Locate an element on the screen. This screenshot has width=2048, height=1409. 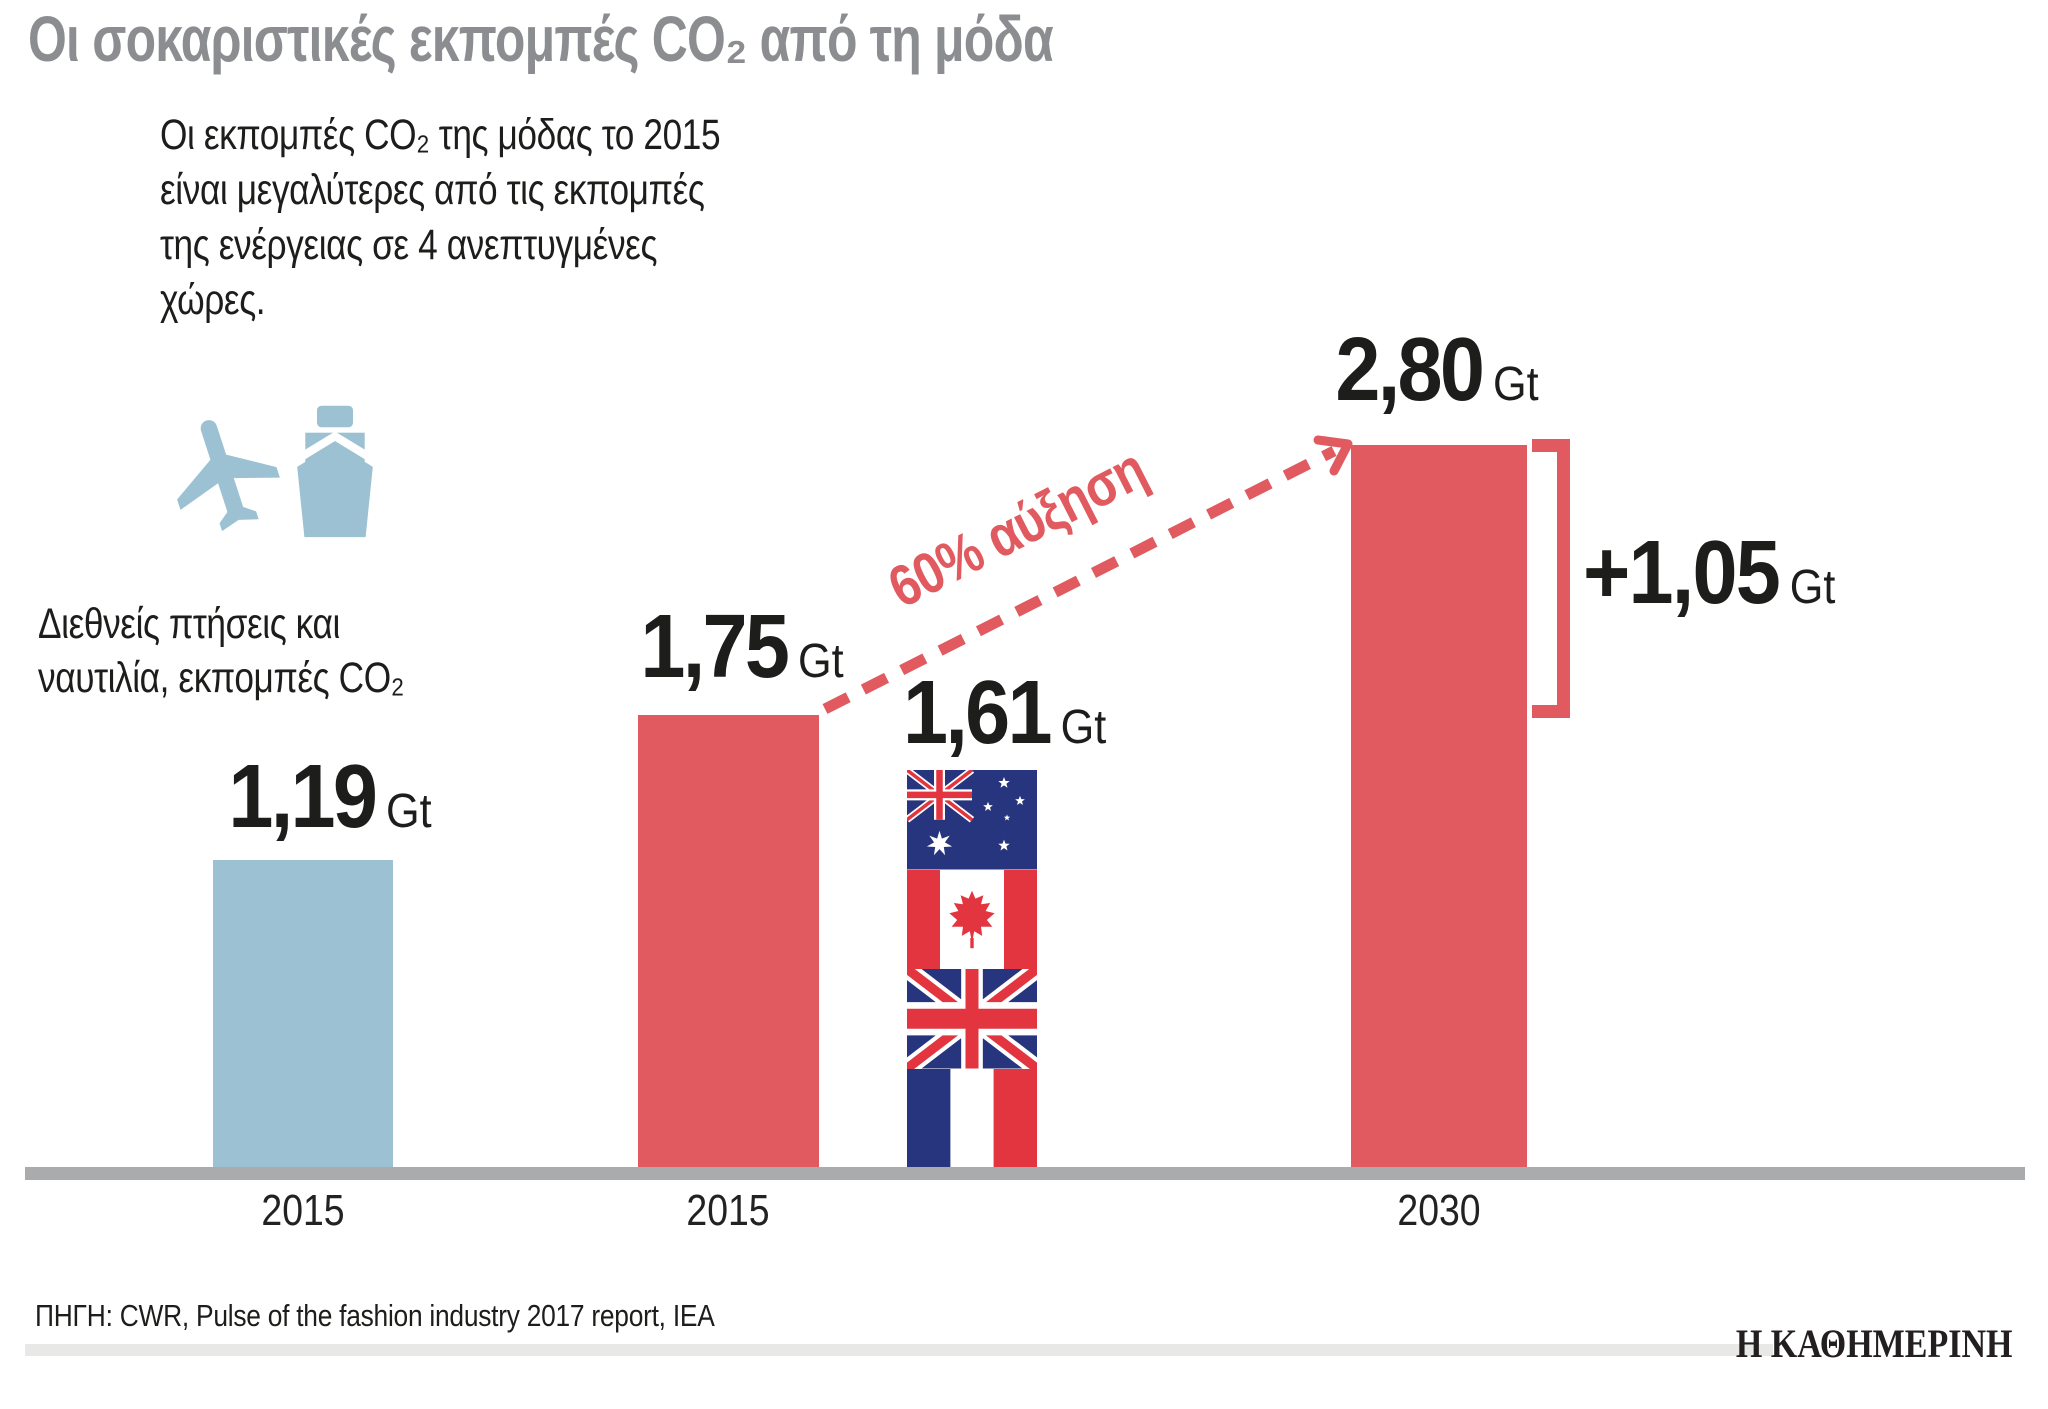
value-number: 1,19 is located at coordinates (303, 797).